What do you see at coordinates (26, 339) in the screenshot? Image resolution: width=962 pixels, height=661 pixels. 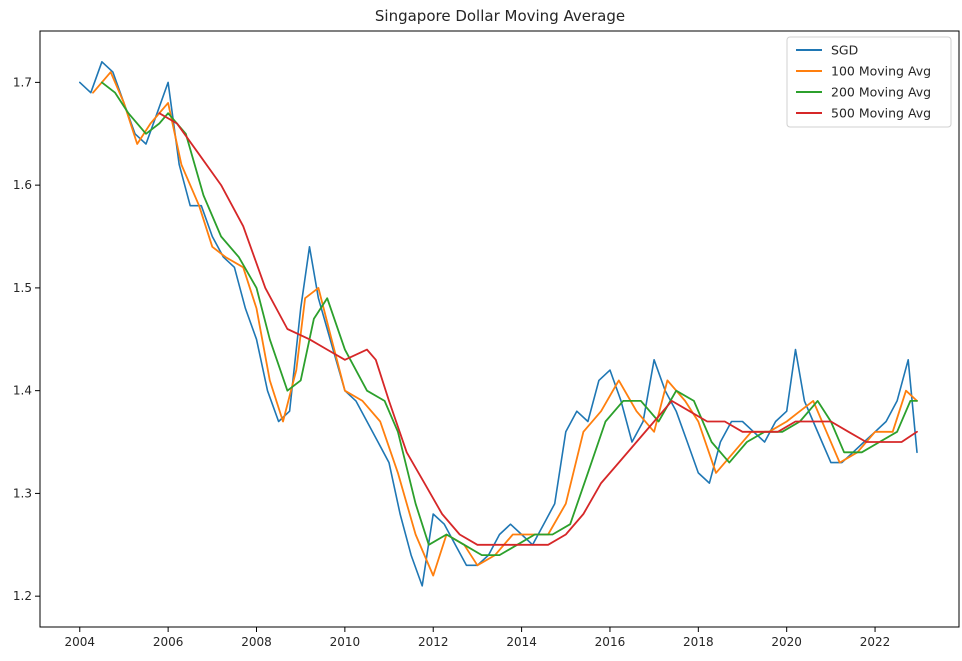 I see `y-axis: 1.2 1.3 1.4 1.5 1.6 1.7` at bounding box center [26, 339].